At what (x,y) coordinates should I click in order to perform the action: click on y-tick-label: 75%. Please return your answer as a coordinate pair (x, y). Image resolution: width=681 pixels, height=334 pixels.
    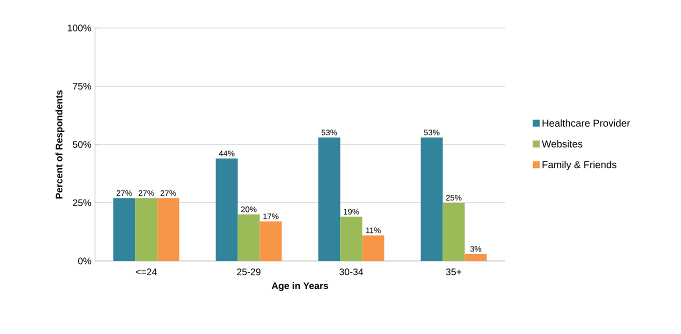
    Looking at the image, I should click on (82, 86).